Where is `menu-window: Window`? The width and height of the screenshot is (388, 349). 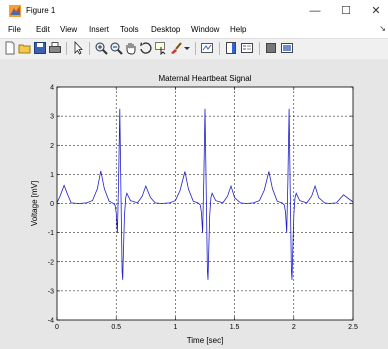 menu-window: Window is located at coordinates (205, 29).